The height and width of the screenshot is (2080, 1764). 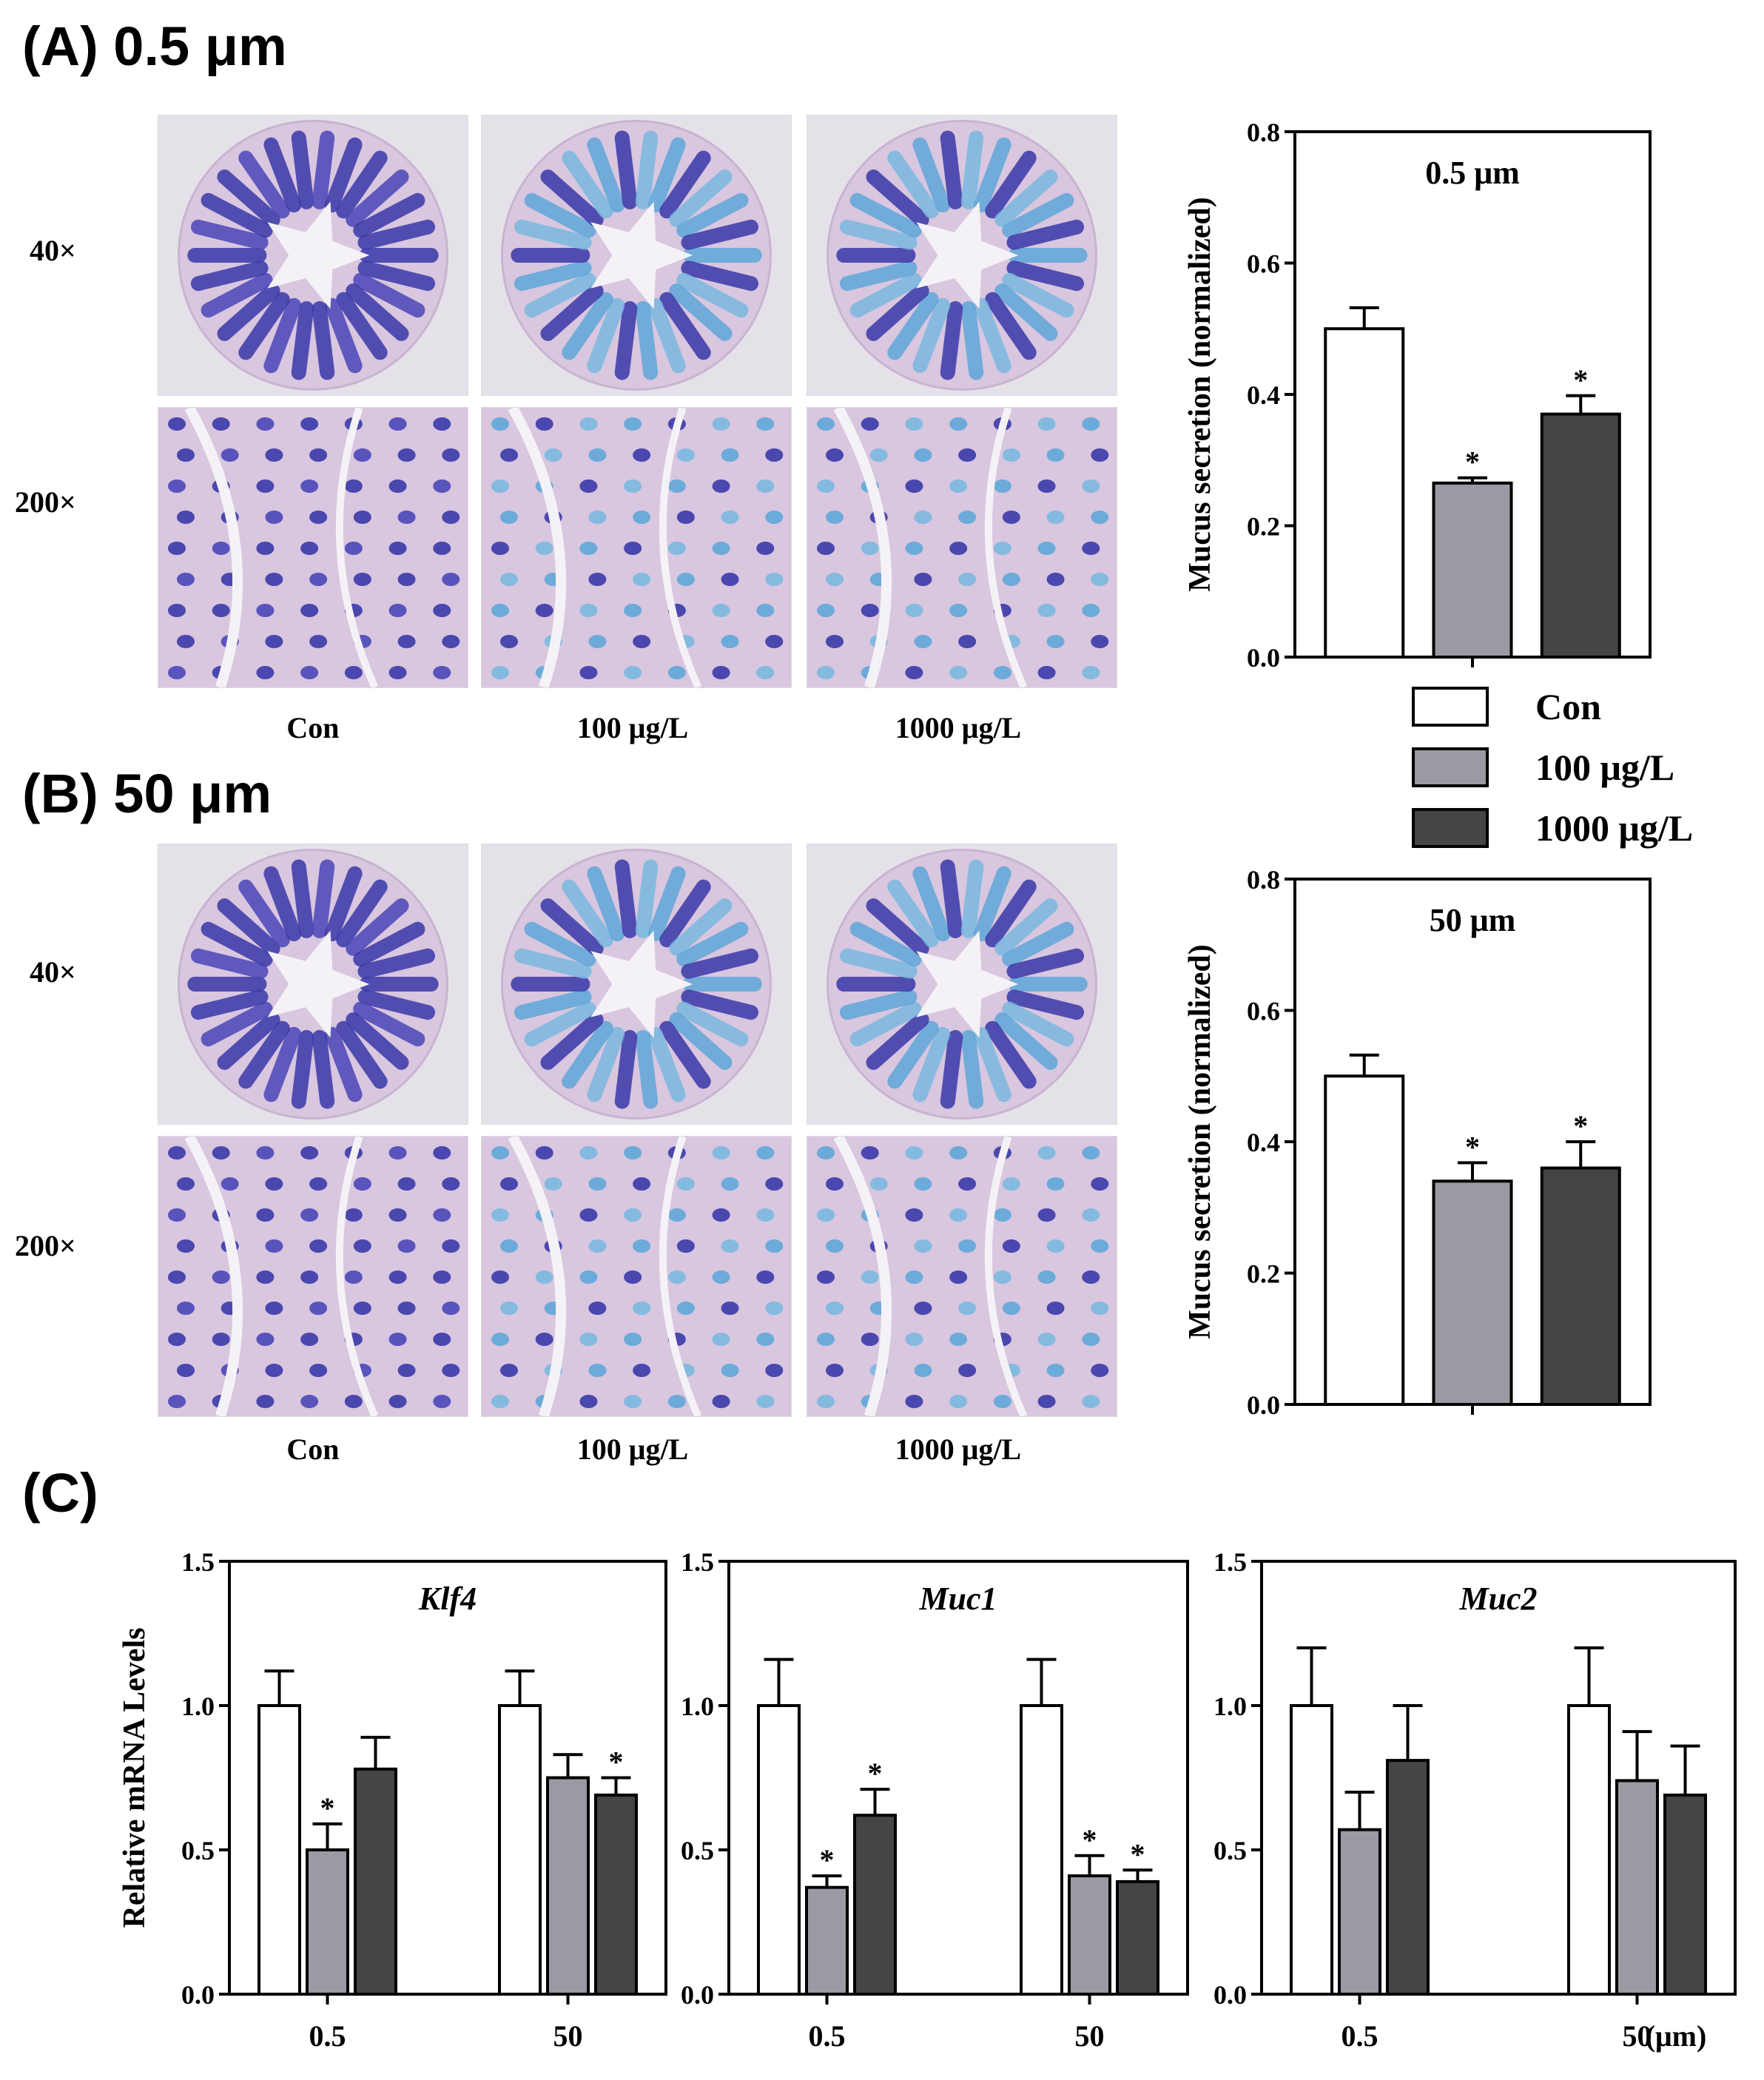 I want to click on panel-b-label: (B) 50 μm, so click(x=147, y=793).